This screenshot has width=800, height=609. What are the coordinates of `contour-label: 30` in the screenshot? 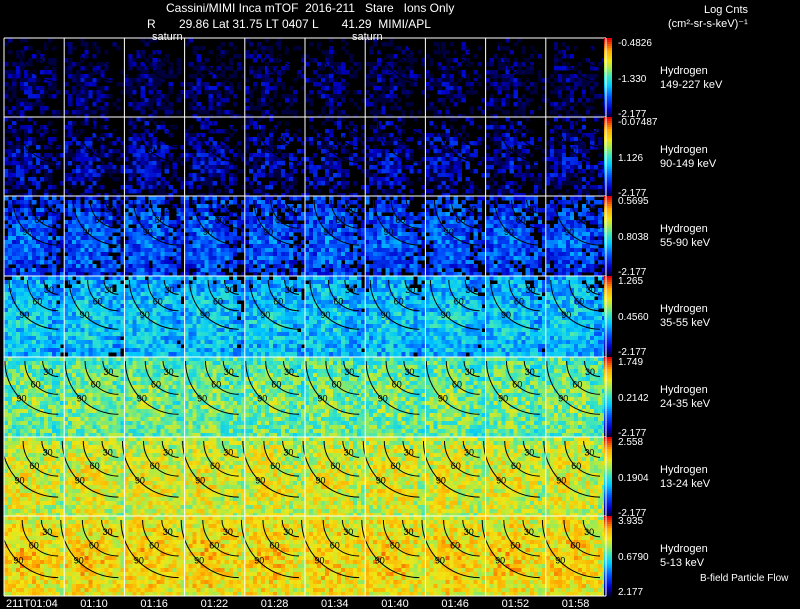 It's located at (351, 209).